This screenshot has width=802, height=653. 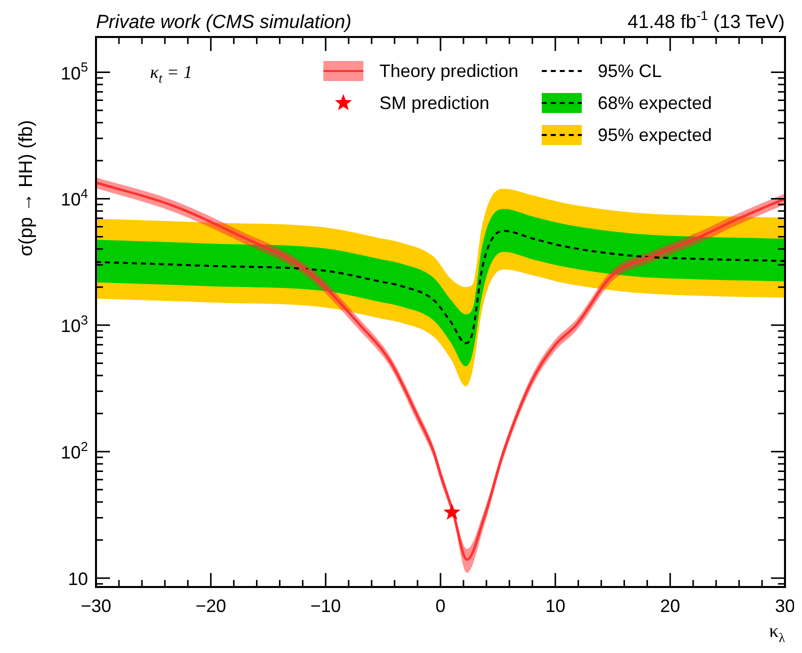 I want to click on x-tick-label: −10, so click(x=325, y=606).